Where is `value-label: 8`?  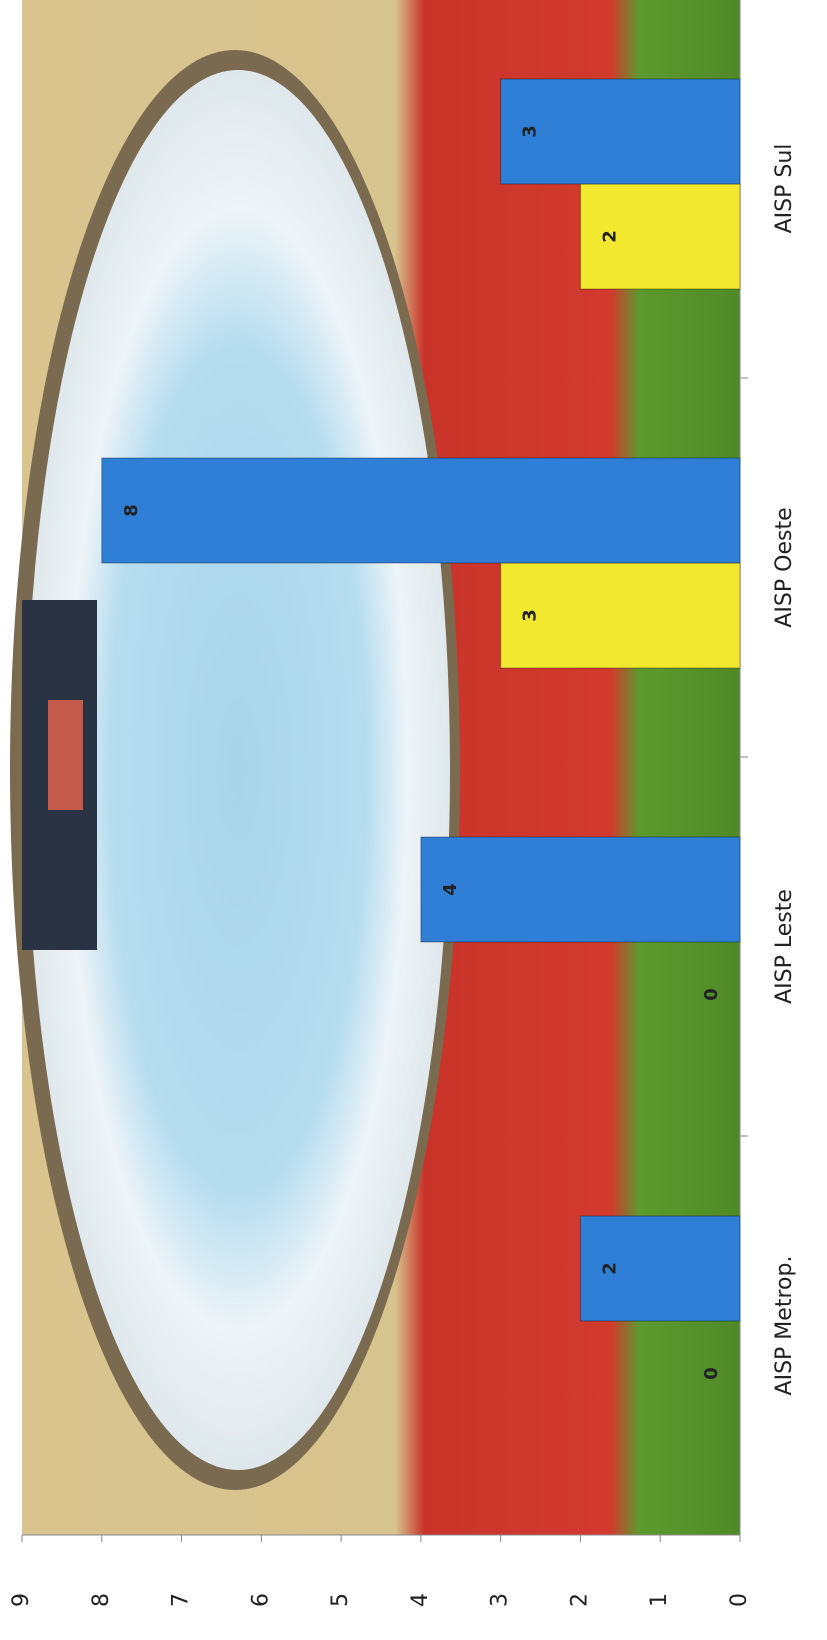
value-label: 8 is located at coordinates (131, 510).